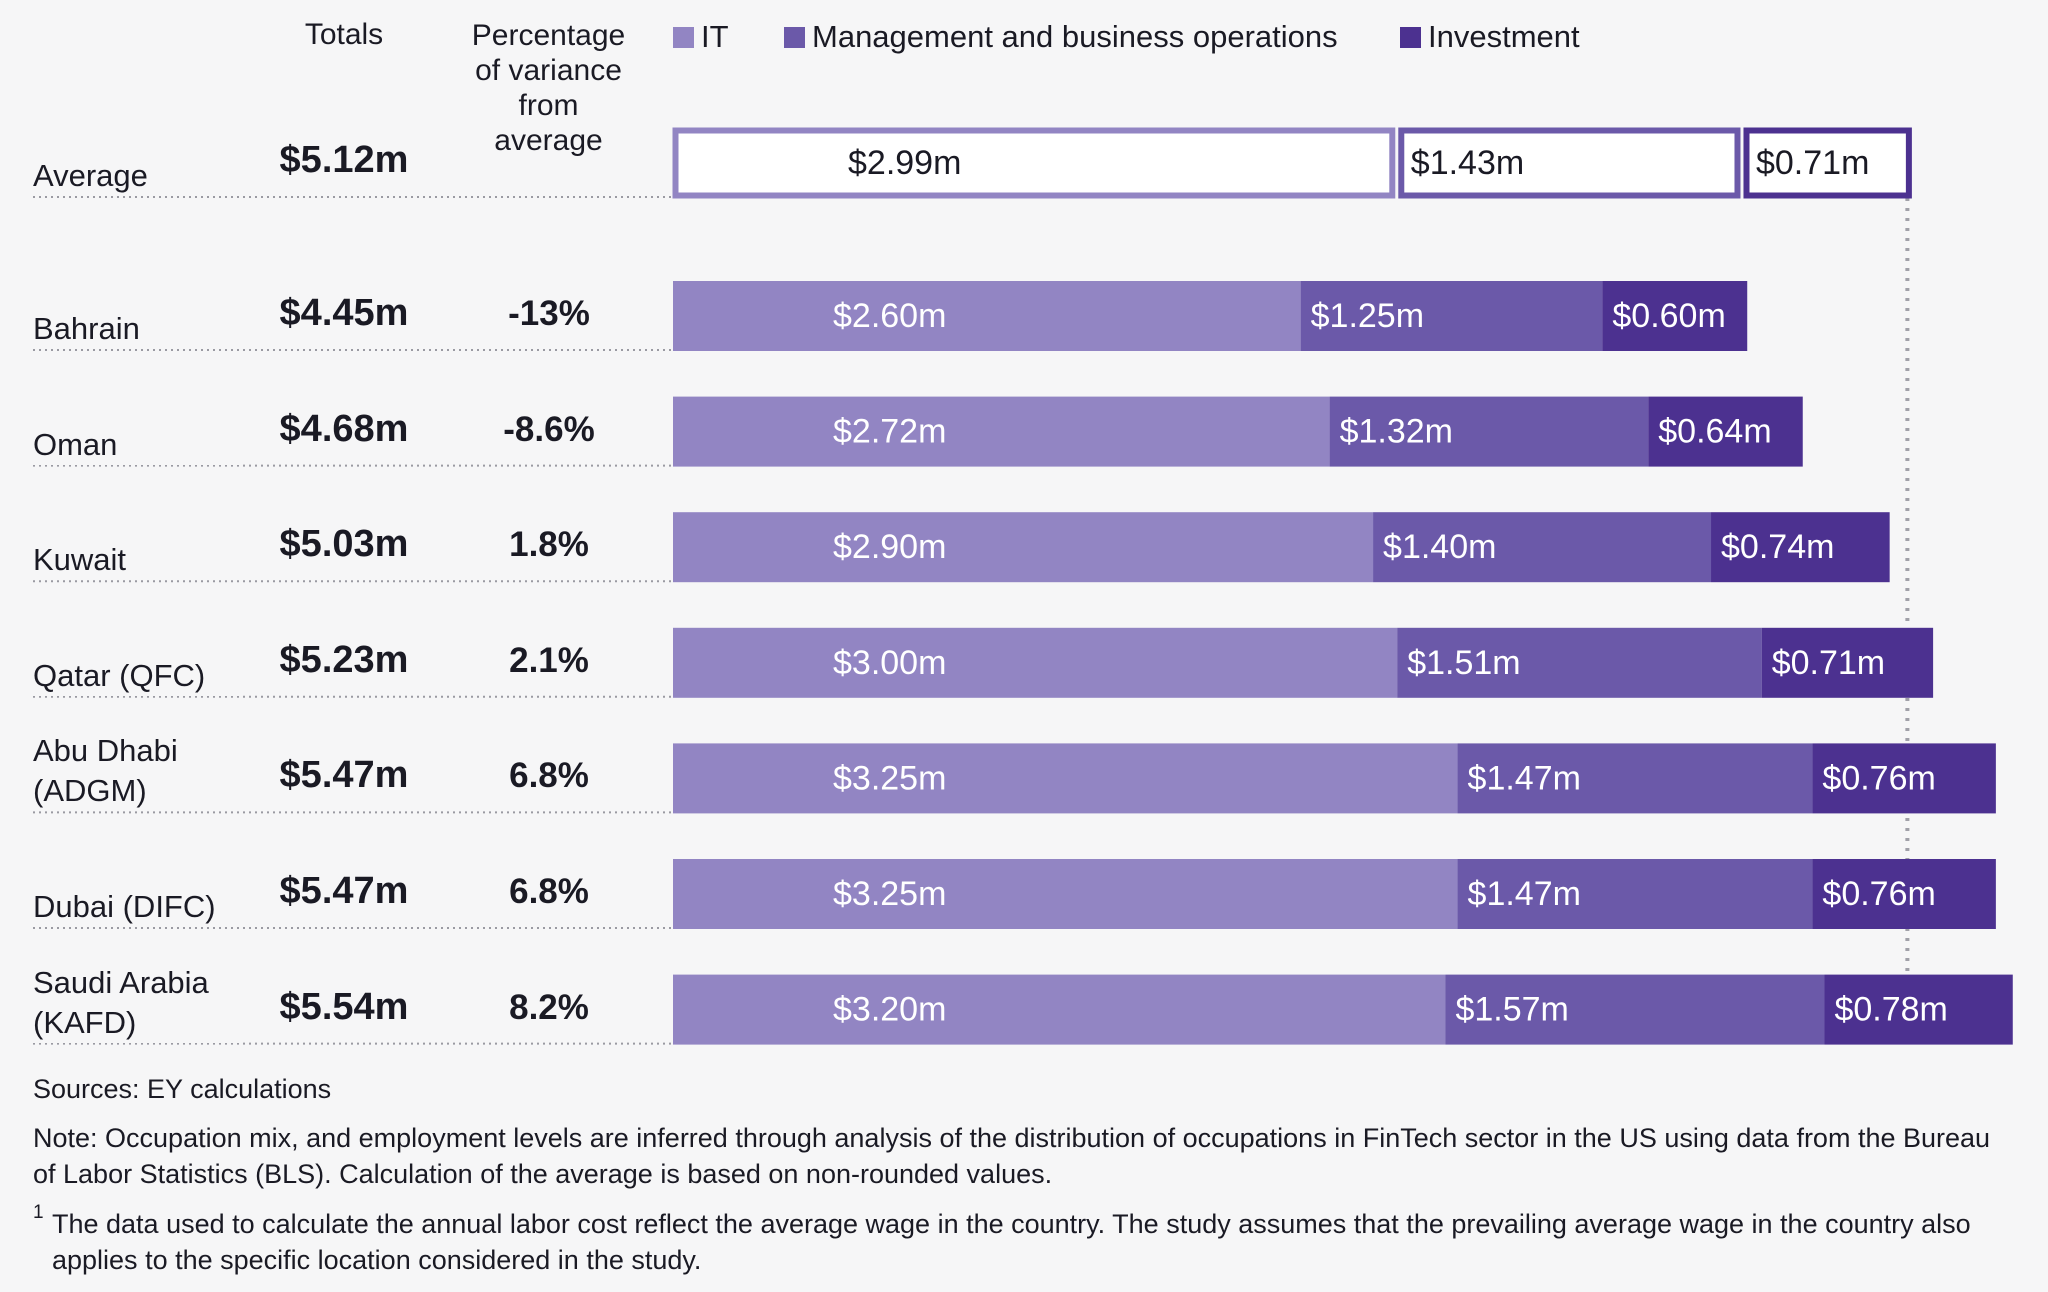 The height and width of the screenshot is (1292, 2048). Describe the element at coordinates (889, 663) in the screenshot. I see `value-label: $3.00m` at that location.